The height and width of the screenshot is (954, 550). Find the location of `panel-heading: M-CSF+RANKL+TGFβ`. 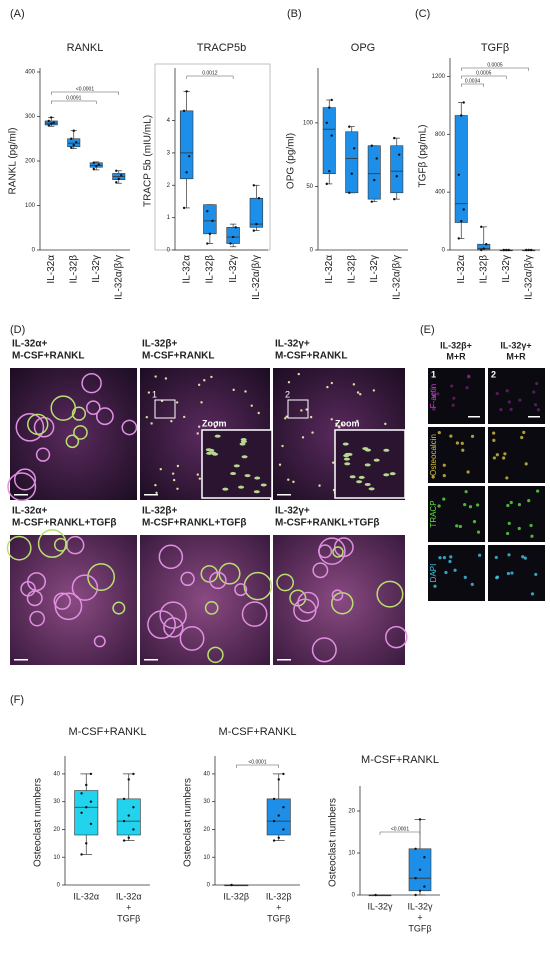

panel-heading: M-CSF+RANKL+TGFβ is located at coordinates (64, 523).